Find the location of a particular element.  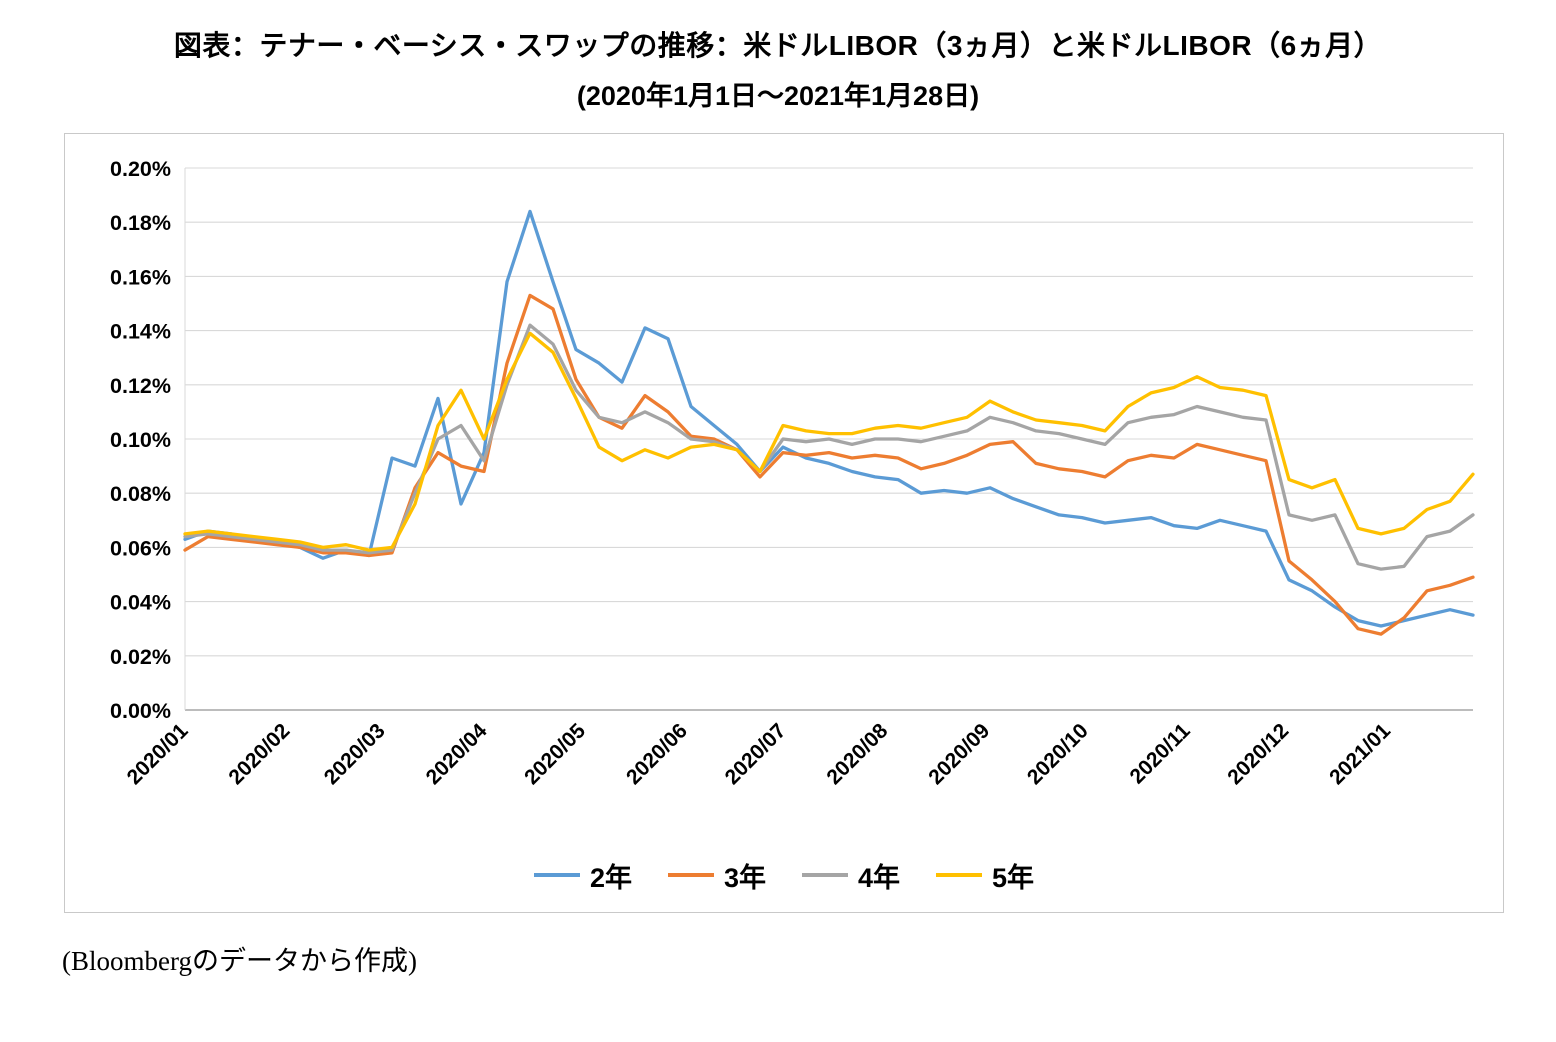

x-axis-tick-label: 2020/12 is located at coordinates (1258, 754).